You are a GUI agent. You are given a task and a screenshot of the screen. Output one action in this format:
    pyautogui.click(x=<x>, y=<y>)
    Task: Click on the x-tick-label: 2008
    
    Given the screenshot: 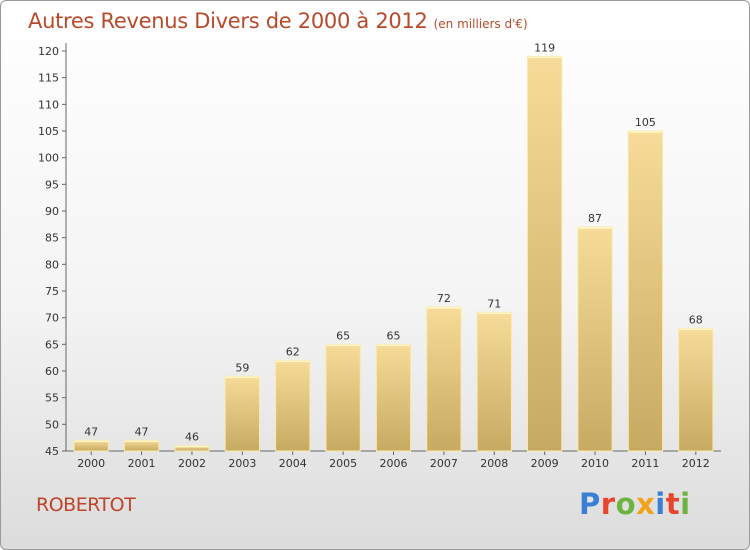 What is the action you would take?
    pyautogui.click(x=494, y=463)
    